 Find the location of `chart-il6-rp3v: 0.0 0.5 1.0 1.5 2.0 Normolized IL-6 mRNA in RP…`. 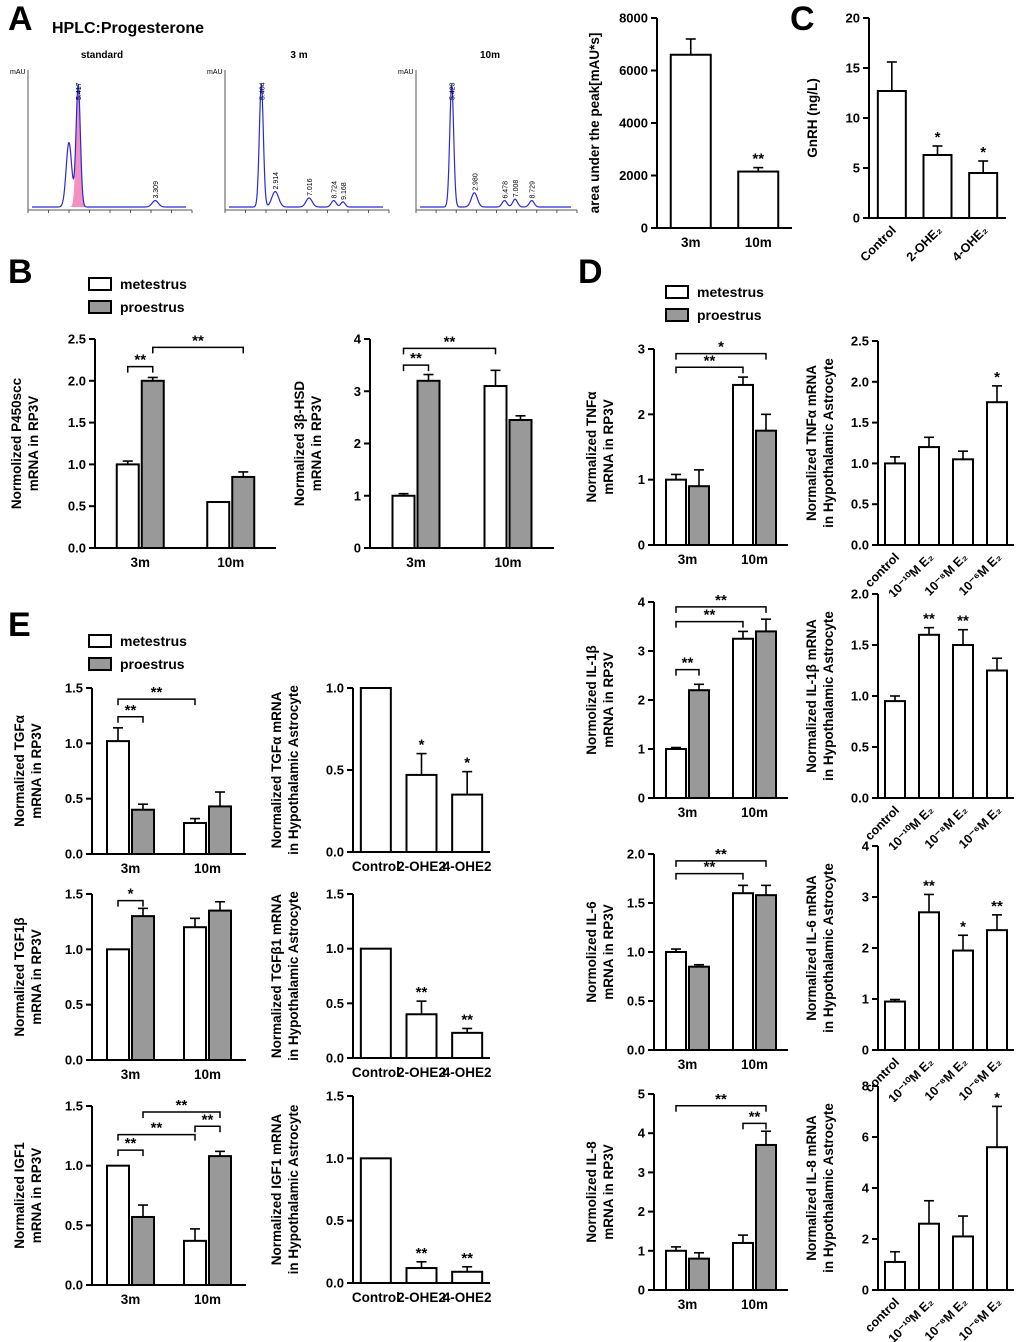

chart-il6-rp3v: 0.0 0.5 1.0 1.5 2.0 Normolized IL-6 mRNA in RP… is located at coordinates (689, 955).